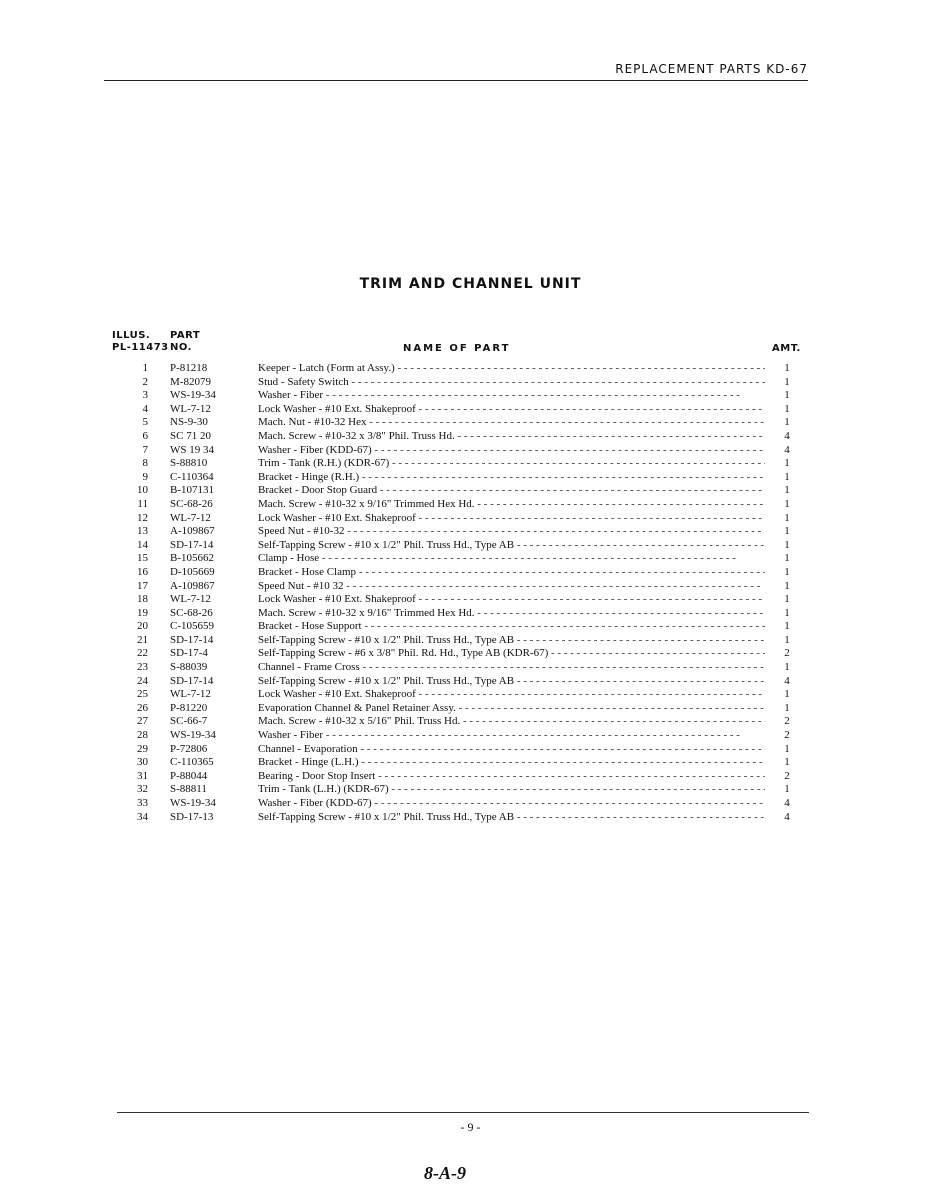 This screenshot has width=941, height=1200. I want to click on part-name: Trim - Tank (R.H.) (KDR-67), so click(511, 464).